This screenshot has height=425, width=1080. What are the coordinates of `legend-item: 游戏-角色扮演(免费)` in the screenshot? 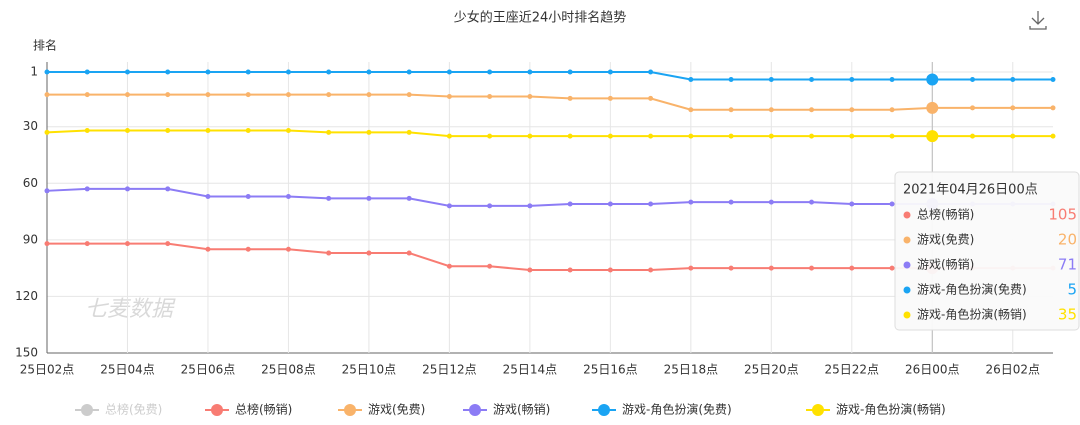 It's located at (662, 409).